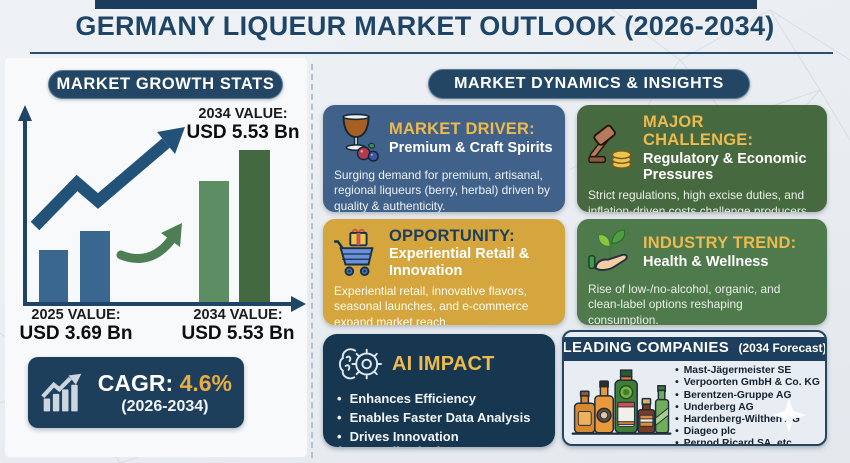 The height and width of the screenshot is (463, 850). I want to click on dynamics-heading: MARKET DYNAMICS & INSIGHTS, so click(589, 84).